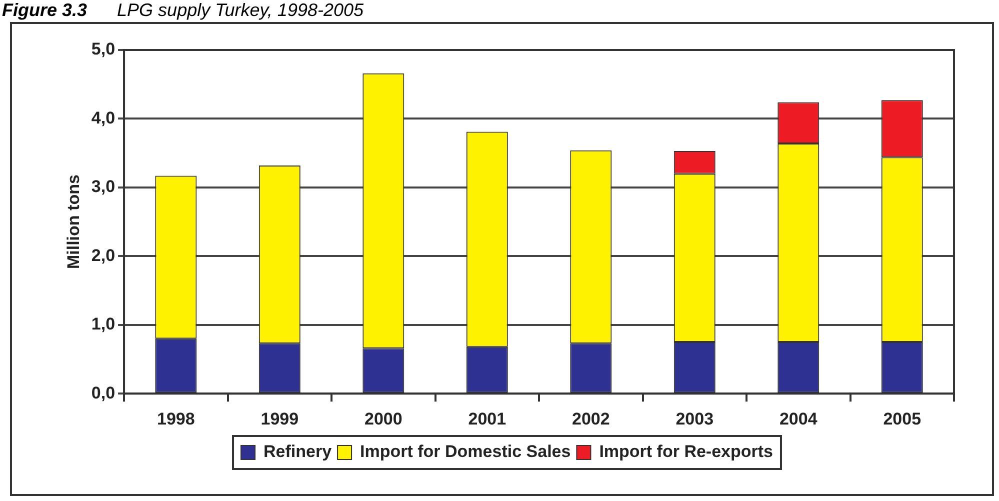 Image resolution: width=999 pixels, height=501 pixels. What do you see at coordinates (686, 452) in the screenshot?
I see `legend-label: Import for Re-exports` at bounding box center [686, 452].